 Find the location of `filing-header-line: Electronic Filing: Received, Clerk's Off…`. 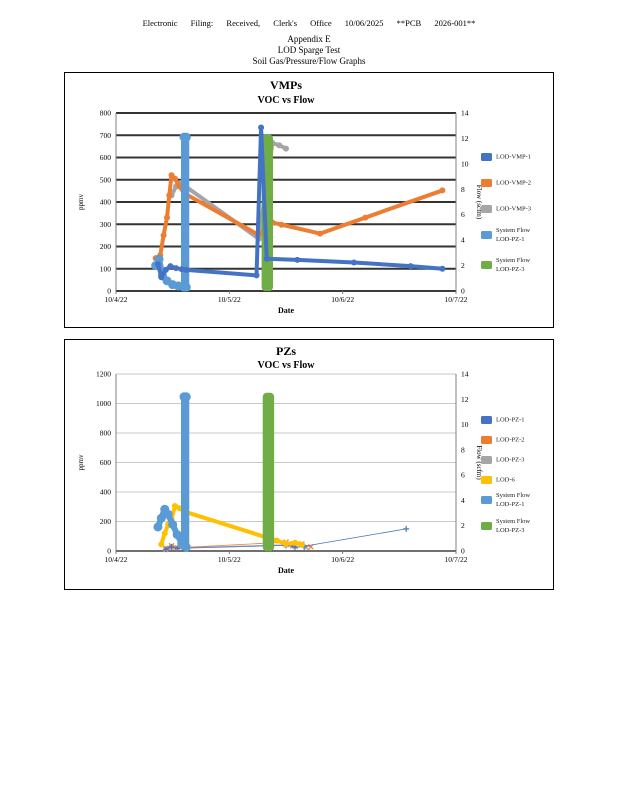

filing-header-line: Electronic Filing: Received, Clerk's Off… is located at coordinates (309, 23).